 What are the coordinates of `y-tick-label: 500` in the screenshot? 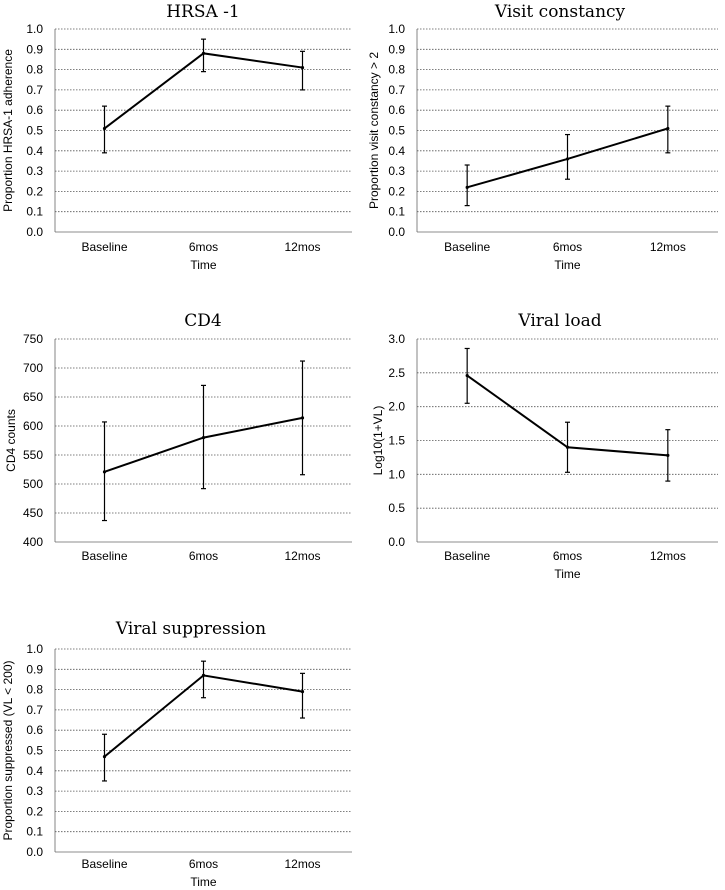 It's located at (33, 484).